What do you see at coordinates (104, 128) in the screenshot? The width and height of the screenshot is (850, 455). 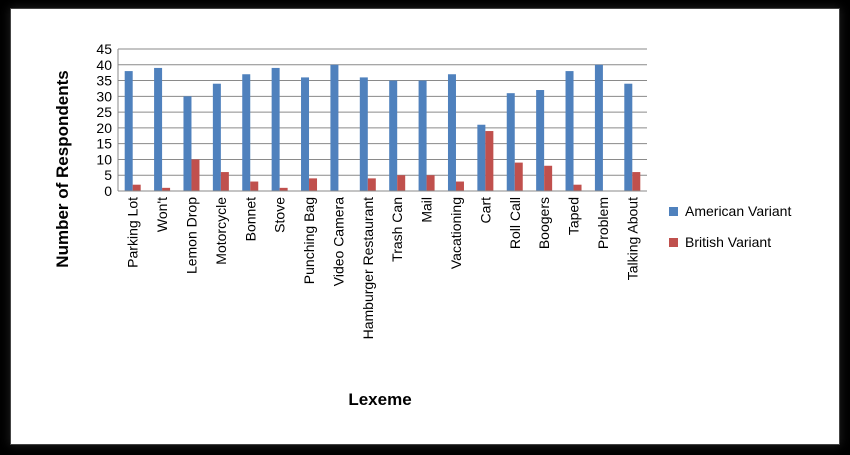 I see `y-tick-label: 20` at bounding box center [104, 128].